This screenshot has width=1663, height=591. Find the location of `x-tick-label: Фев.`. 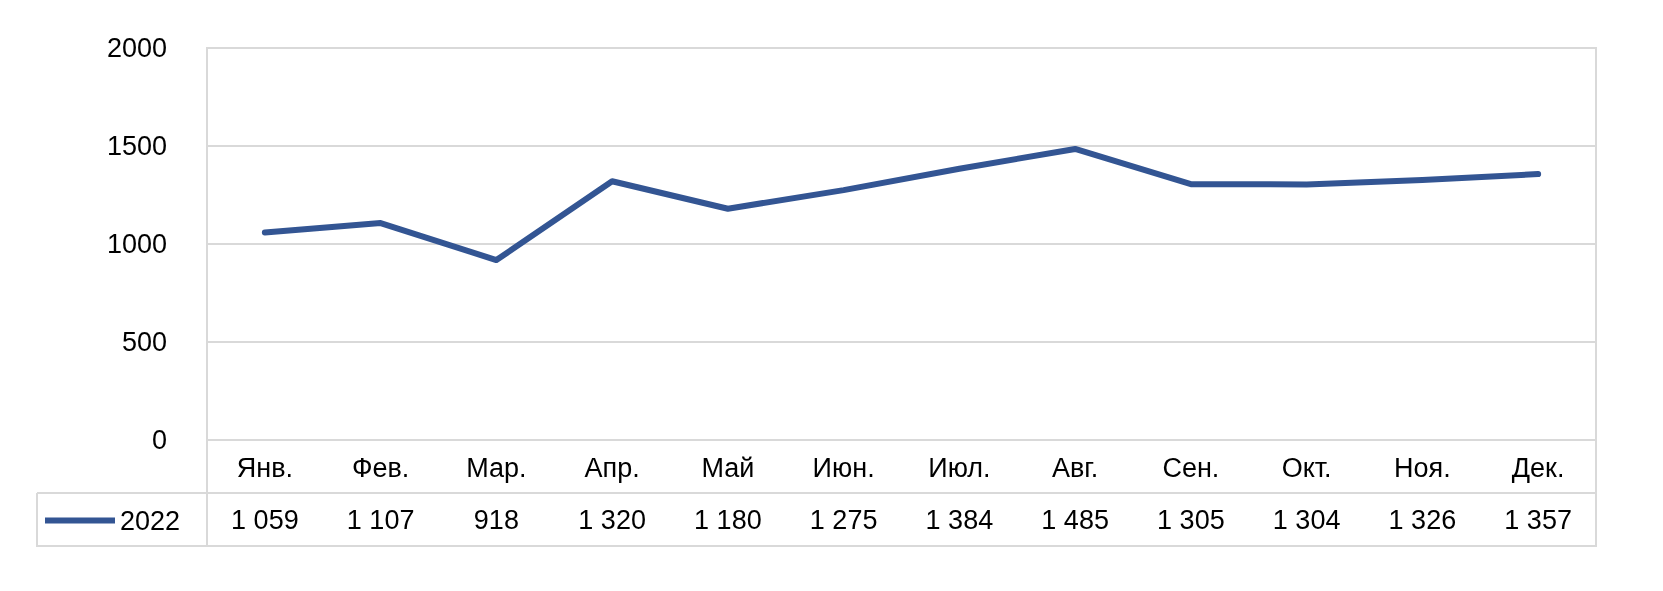

x-tick-label: Фев. is located at coordinates (380, 467).